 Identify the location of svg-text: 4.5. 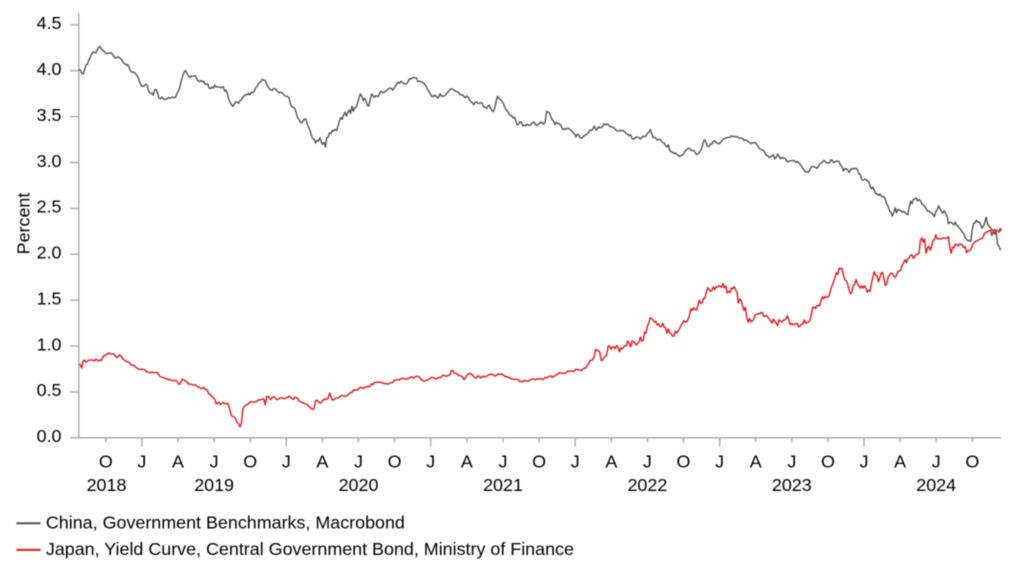
(49, 23).